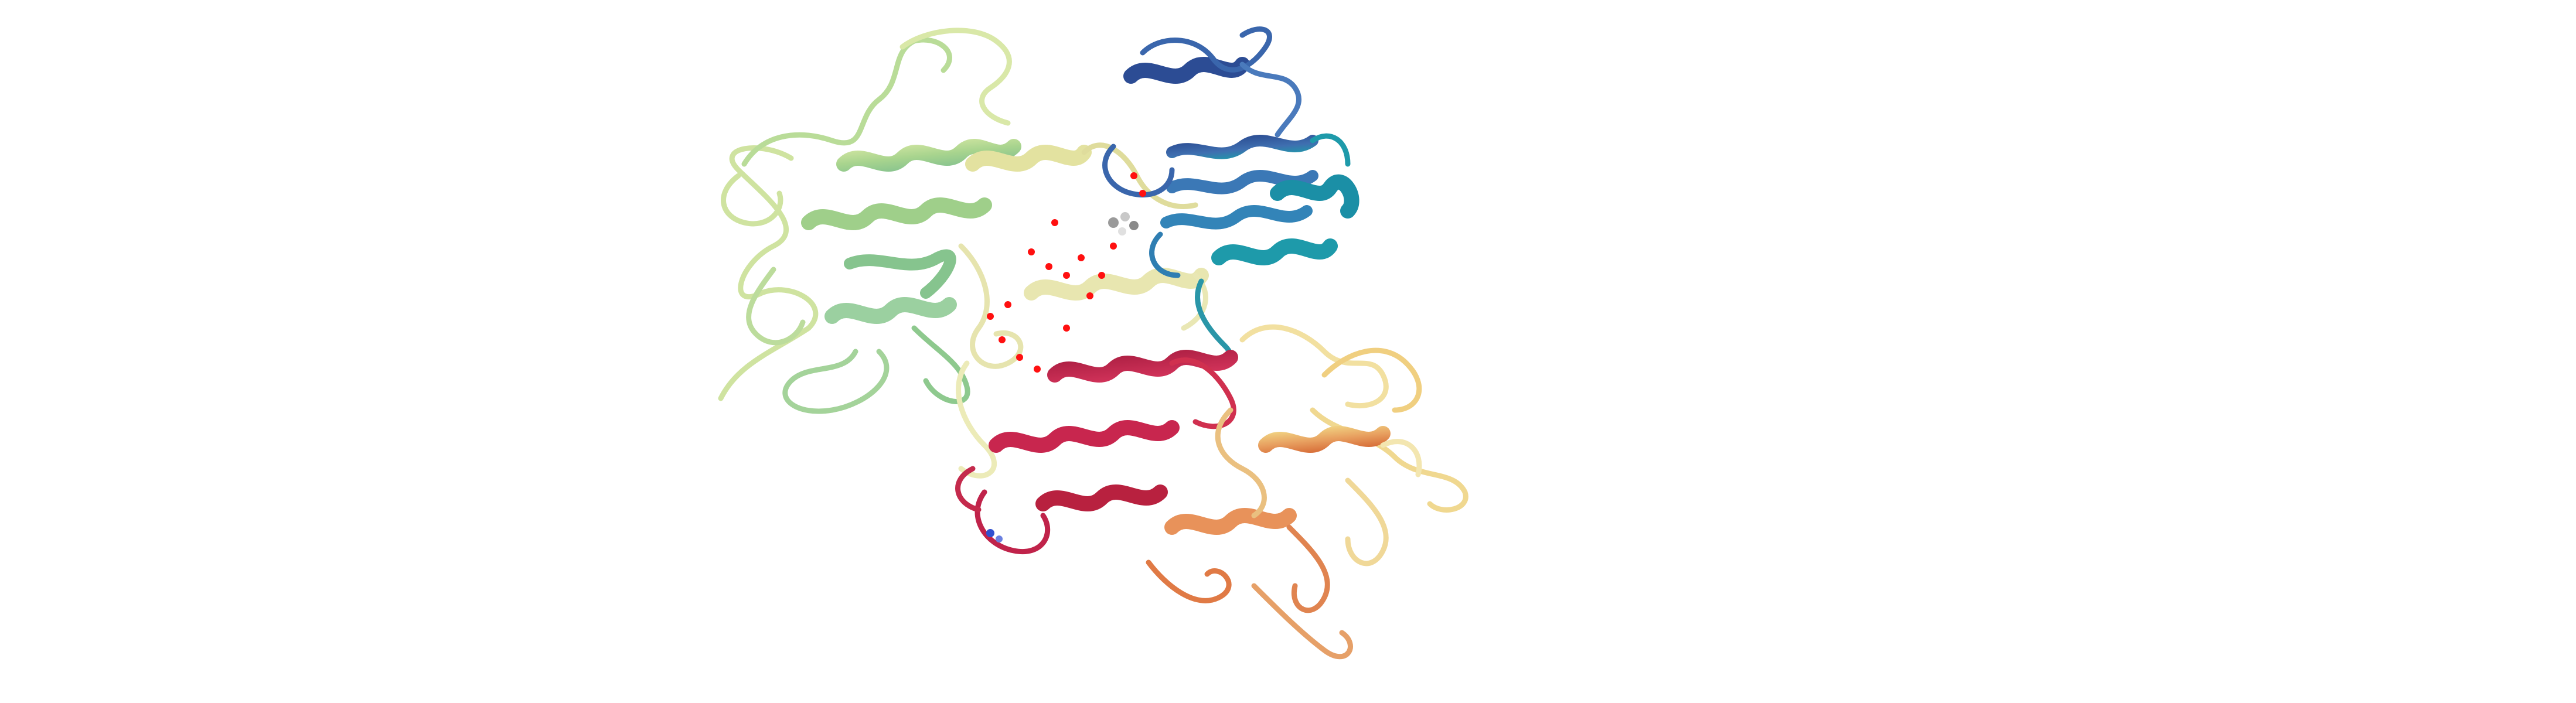 This screenshot has height=703, width=2576. I want to click on water-molecules, so click(1066, 272).